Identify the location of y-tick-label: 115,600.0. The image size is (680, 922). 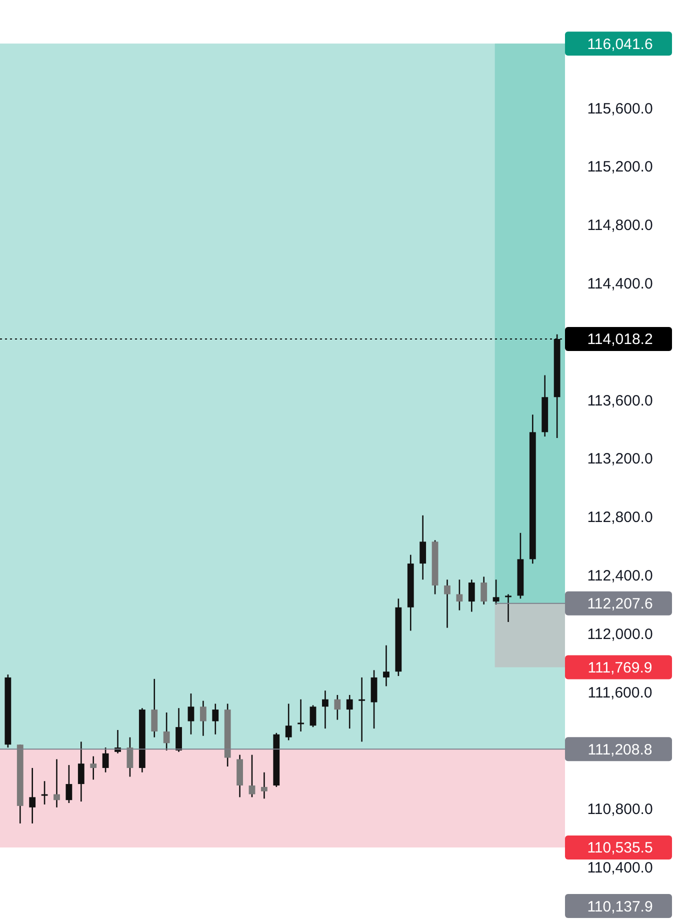
(620, 109).